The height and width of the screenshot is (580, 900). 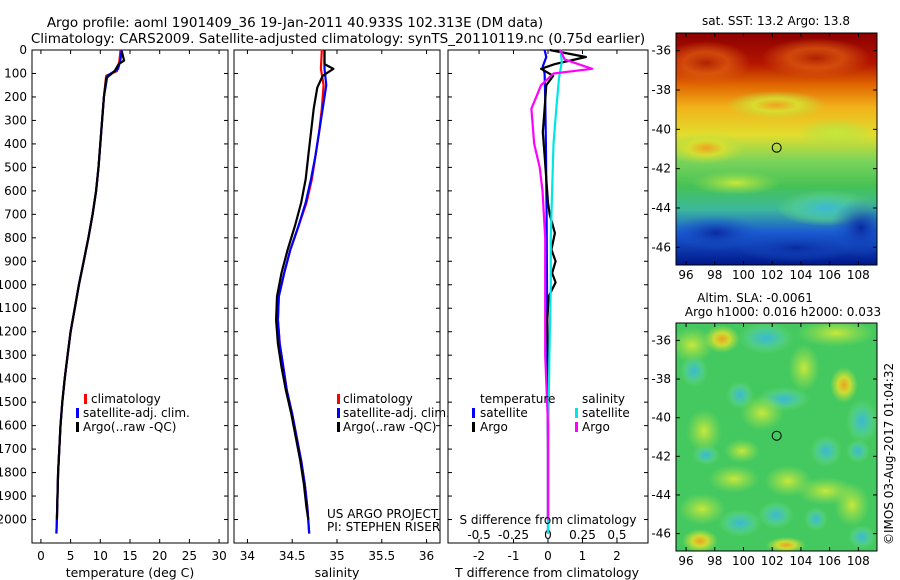 What do you see at coordinates (426, 556) in the screenshot?
I see `salinity-x-tick-label: 36` at bounding box center [426, 556].